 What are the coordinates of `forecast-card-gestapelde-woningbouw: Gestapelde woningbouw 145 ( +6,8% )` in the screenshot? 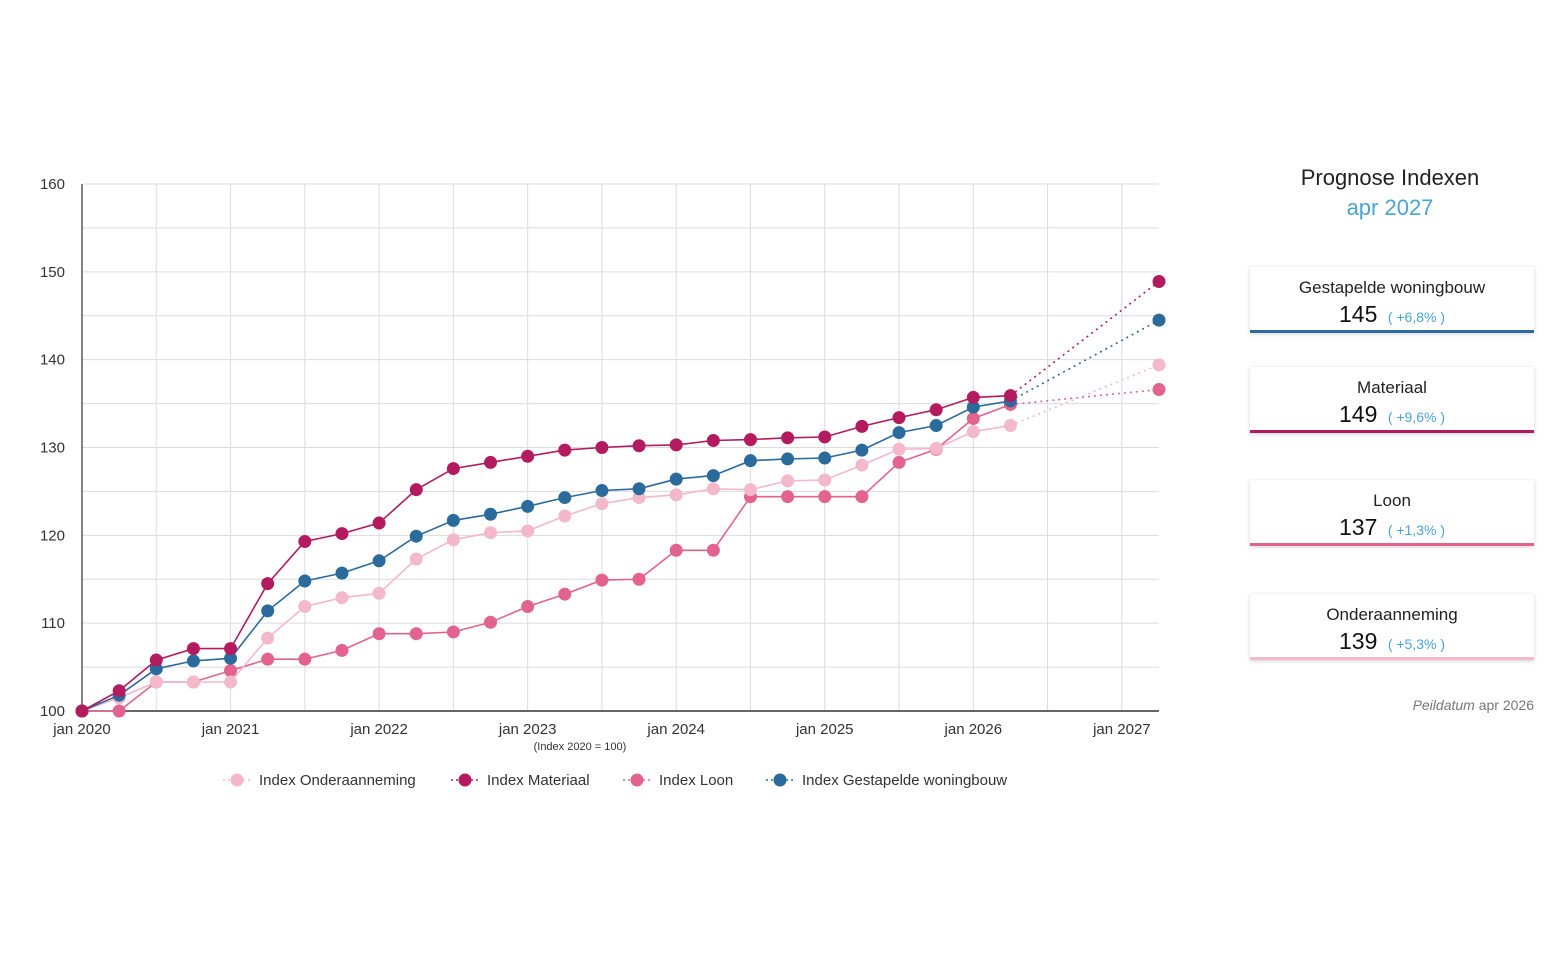 It's located at (1392, 300).